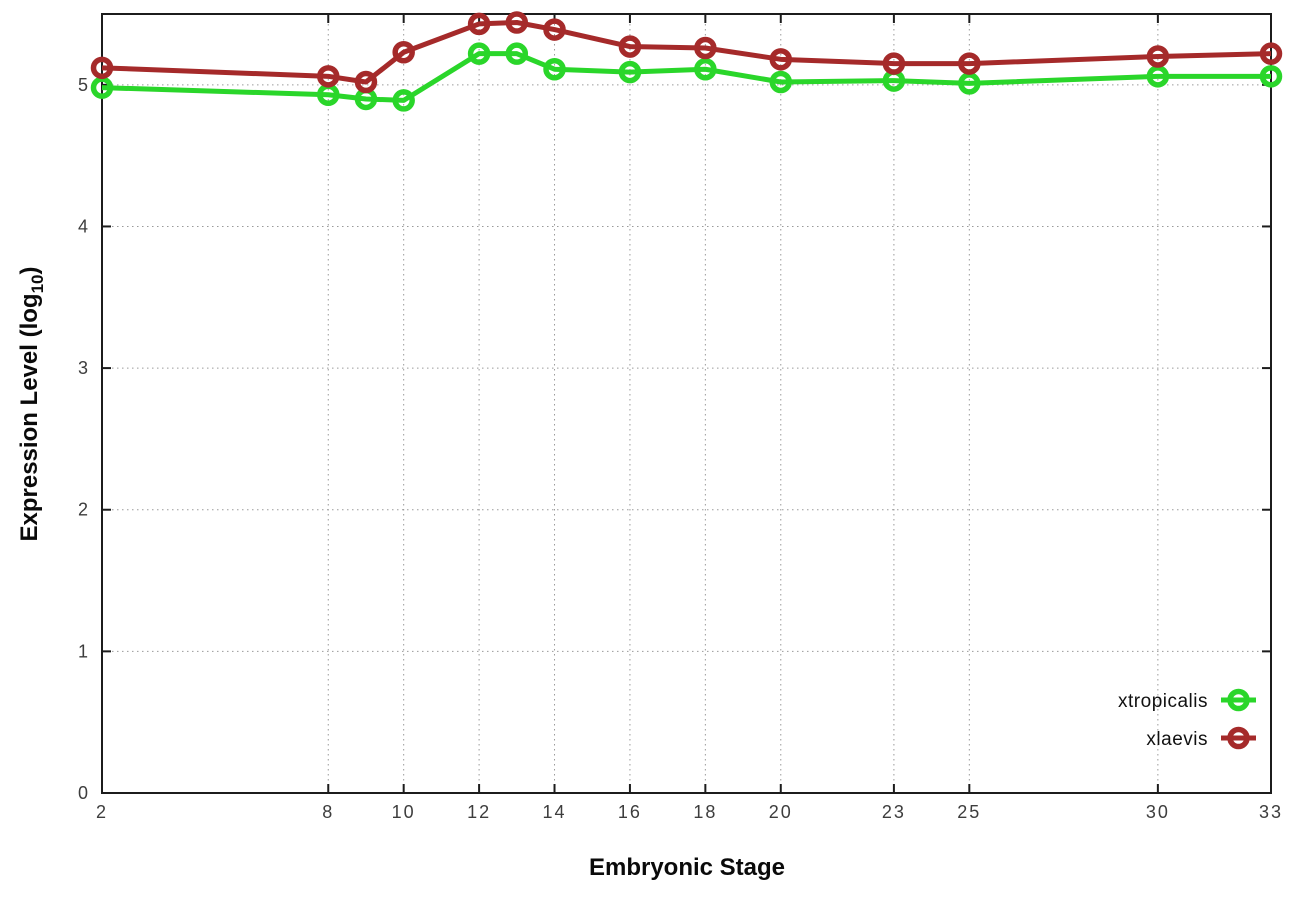 The width and height of the screenshot is (1296, 907). I want to click on y-tick-label: 4, so click(84, 226).